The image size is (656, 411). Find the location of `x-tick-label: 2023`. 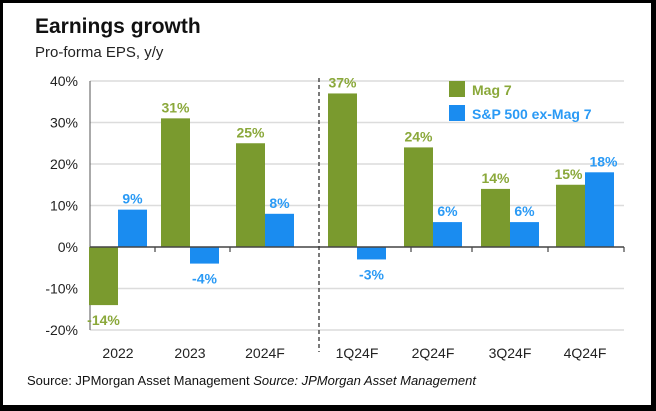

x-tick-label: 2023 is located at coordinates (189, 353).